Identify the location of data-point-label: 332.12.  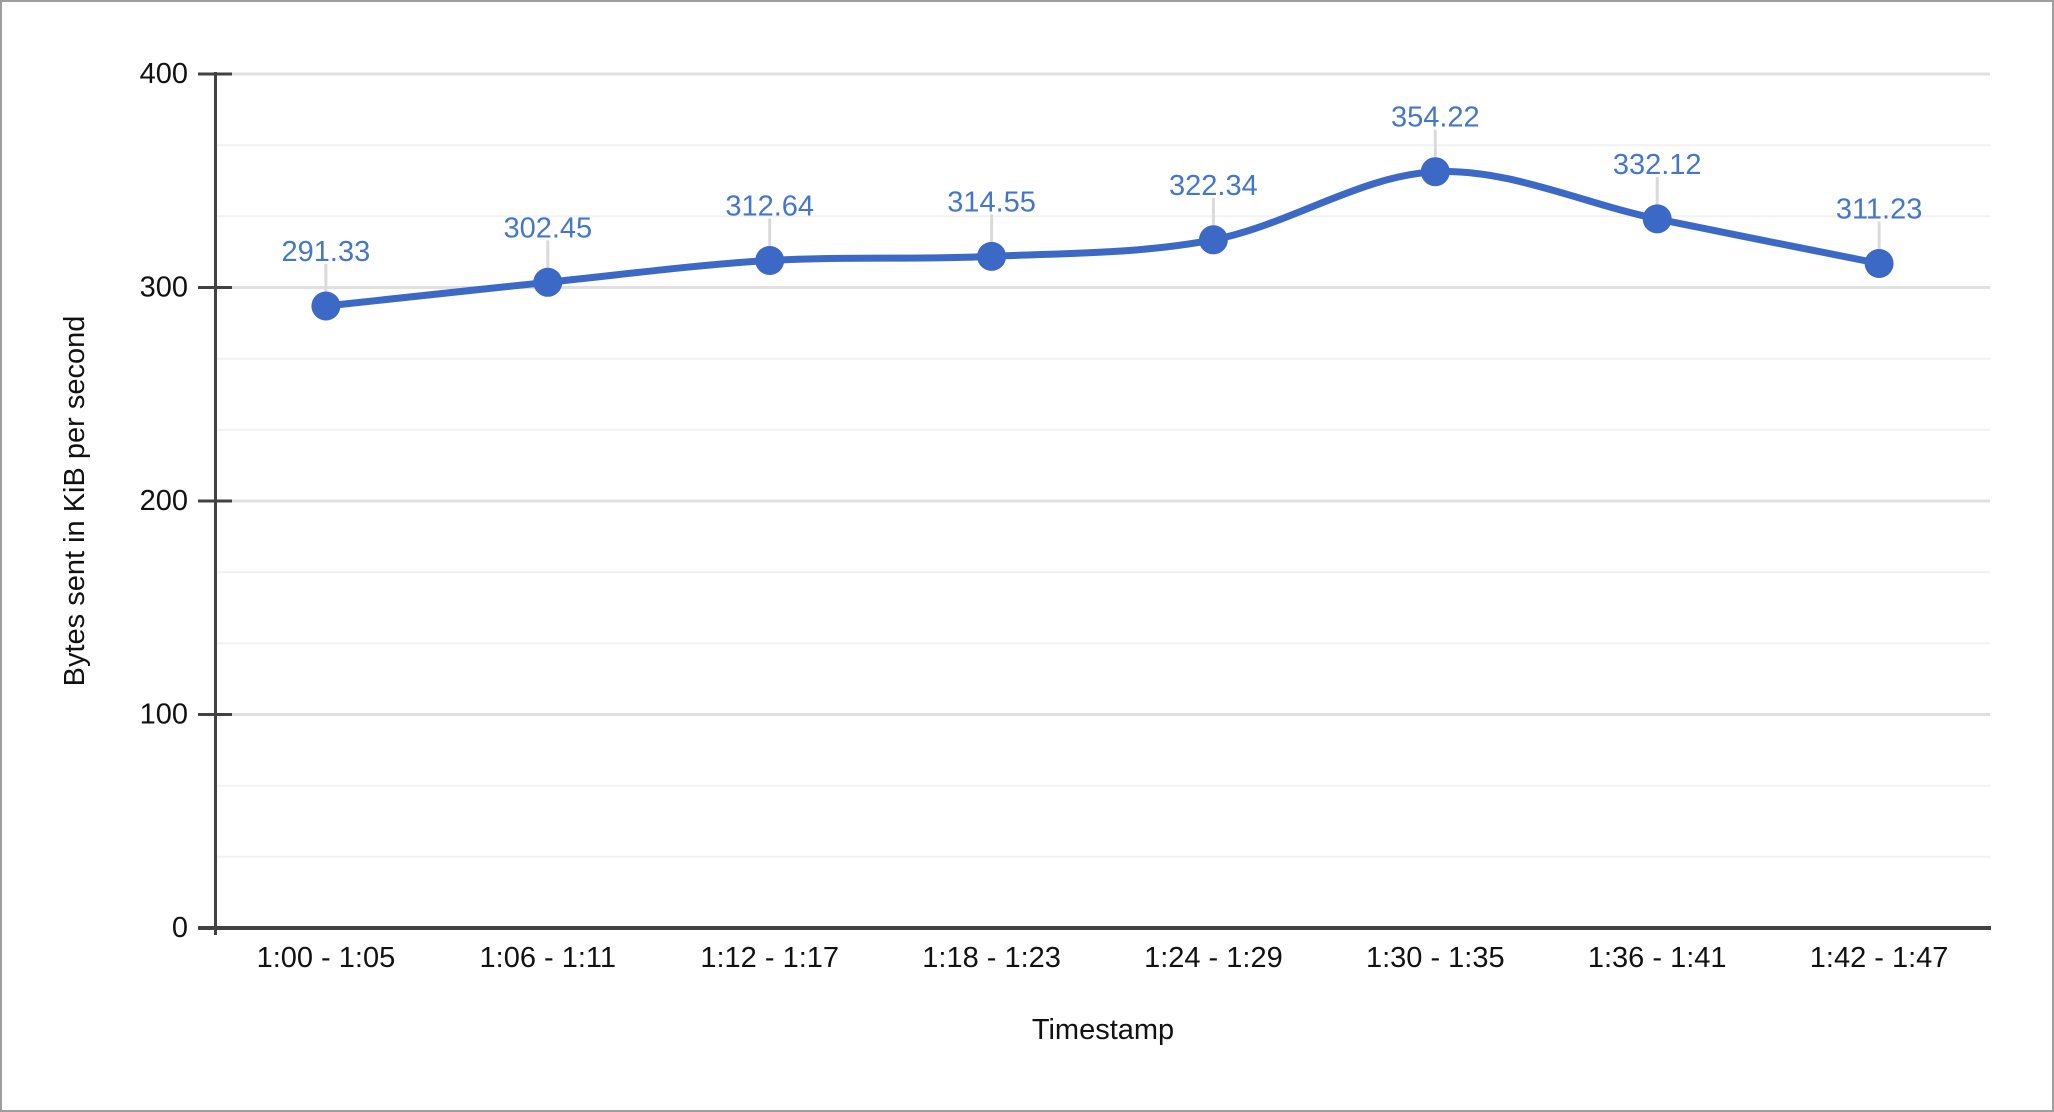
(1657, 165).